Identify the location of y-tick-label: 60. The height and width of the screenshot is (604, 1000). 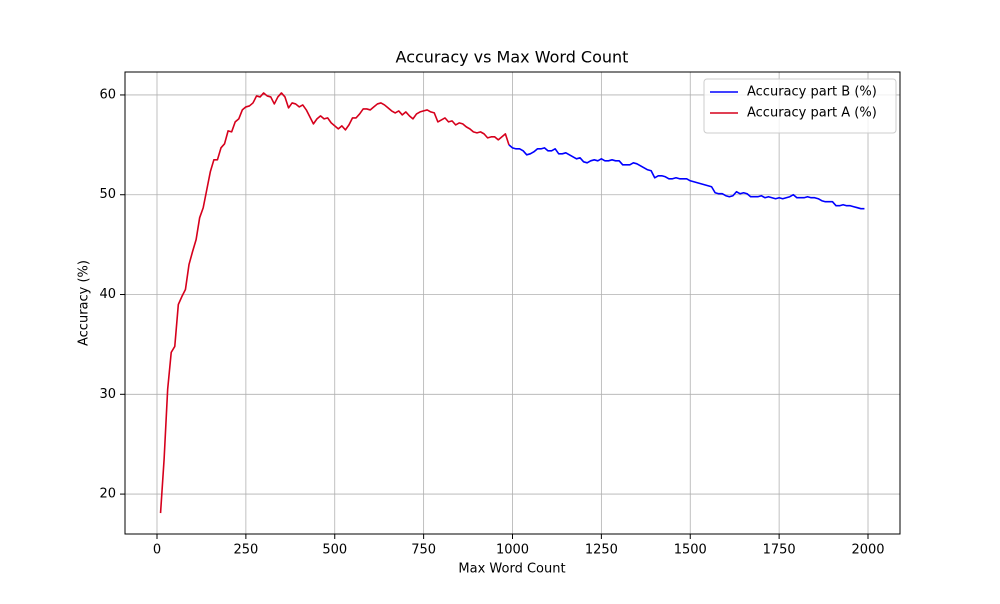
(107, 94).